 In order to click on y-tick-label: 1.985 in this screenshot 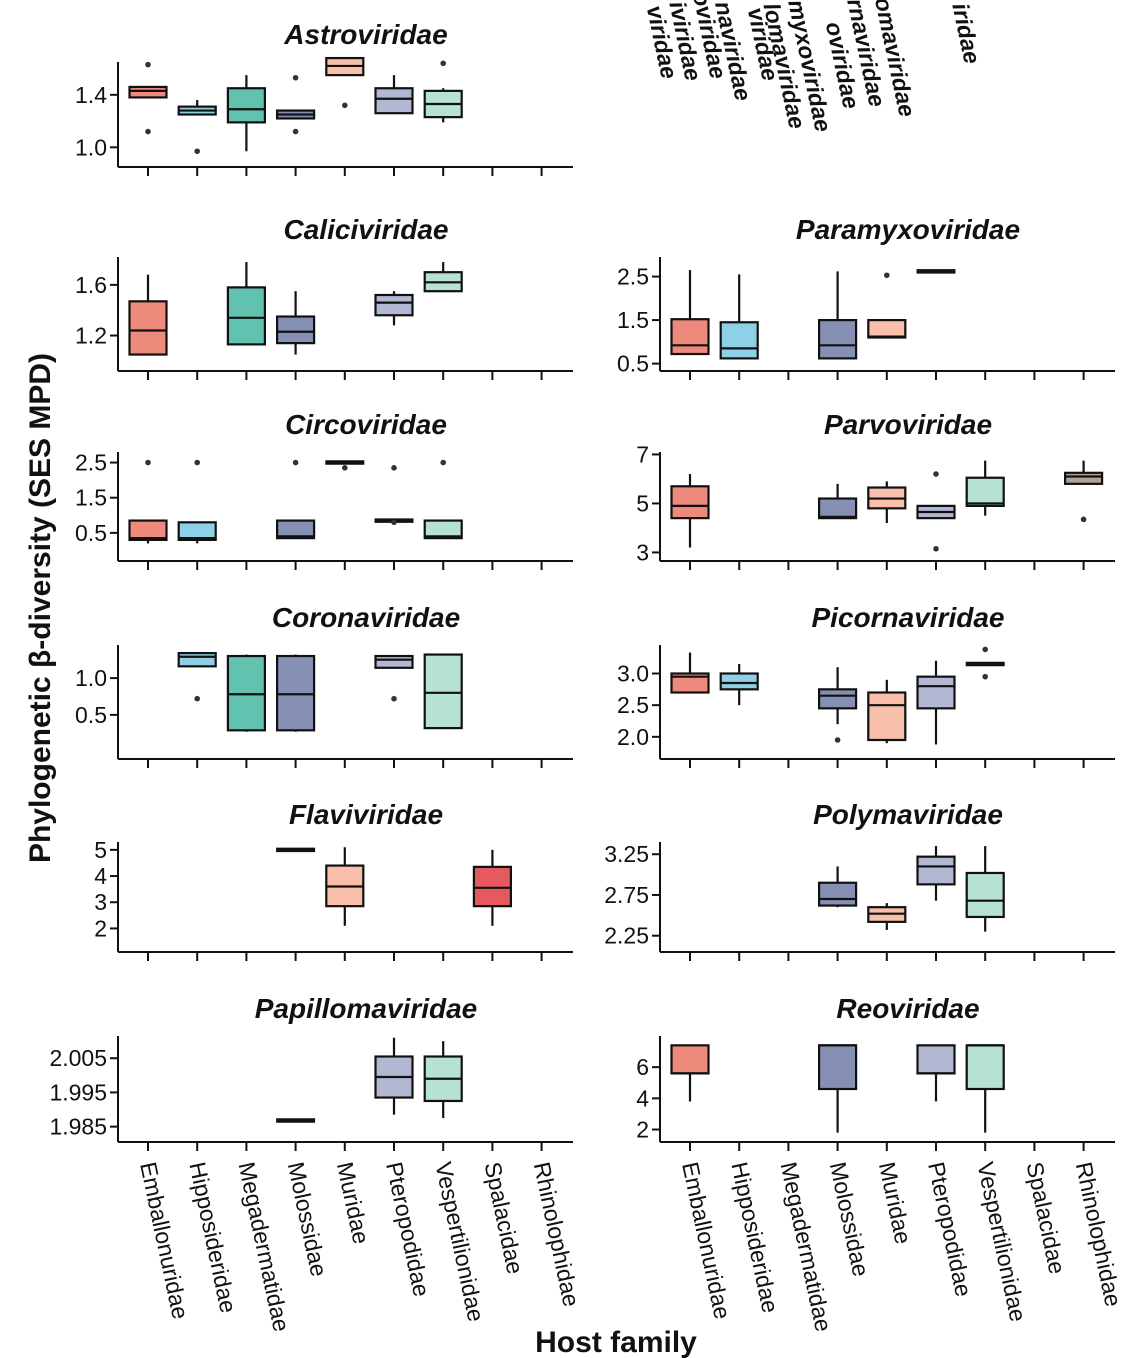, I will do `click(78, 1127)`.